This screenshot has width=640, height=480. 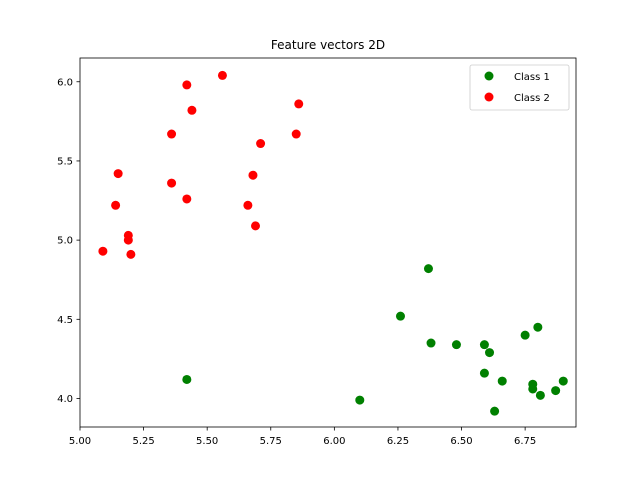 What do you see at coordinates (207, 441) in the screenshot?
I see `x-tick-label: 5.50` at bounding box center [207, 441].